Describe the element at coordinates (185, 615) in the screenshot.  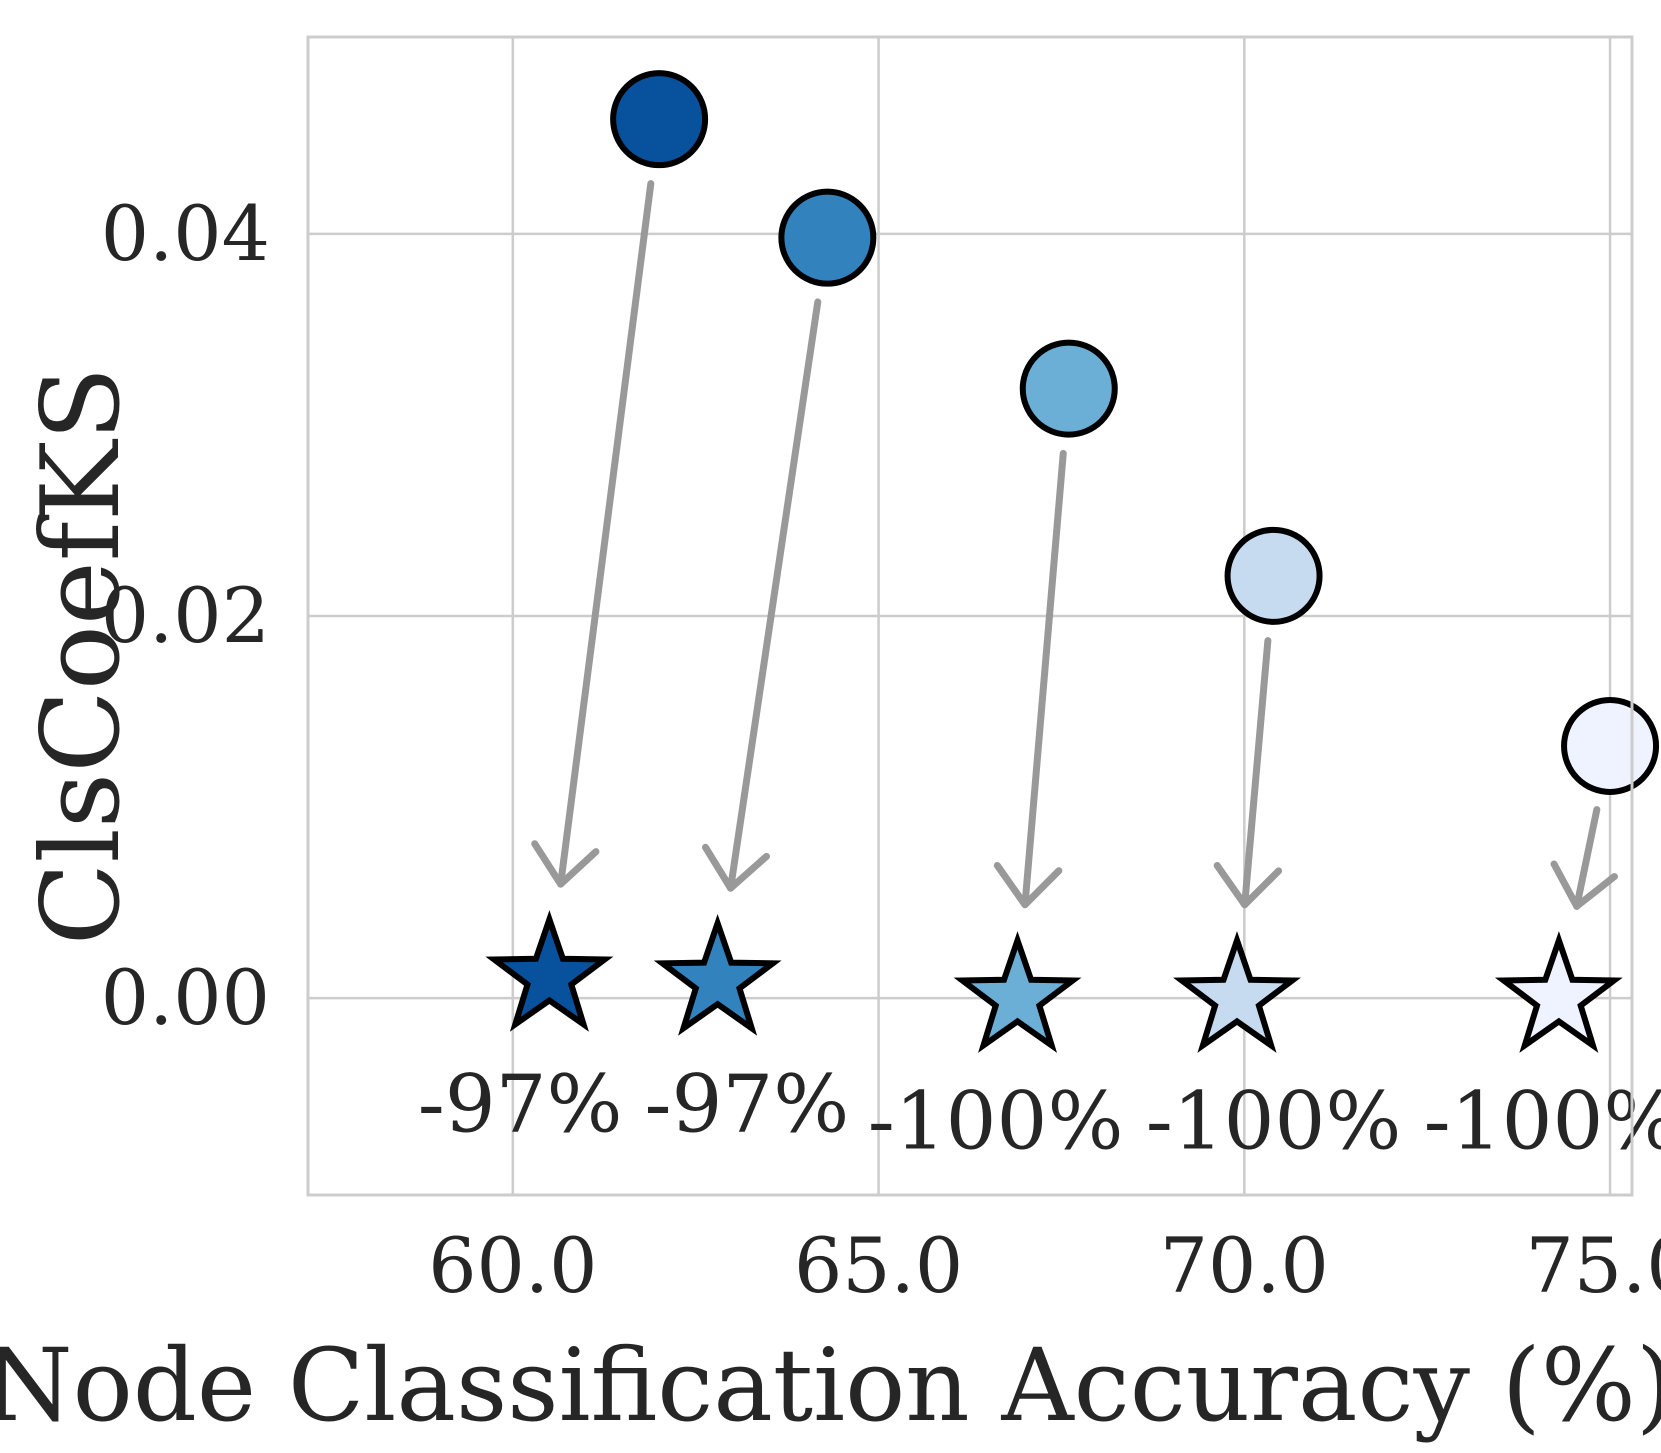
I see `y-tick-label: 0.02` at that location.